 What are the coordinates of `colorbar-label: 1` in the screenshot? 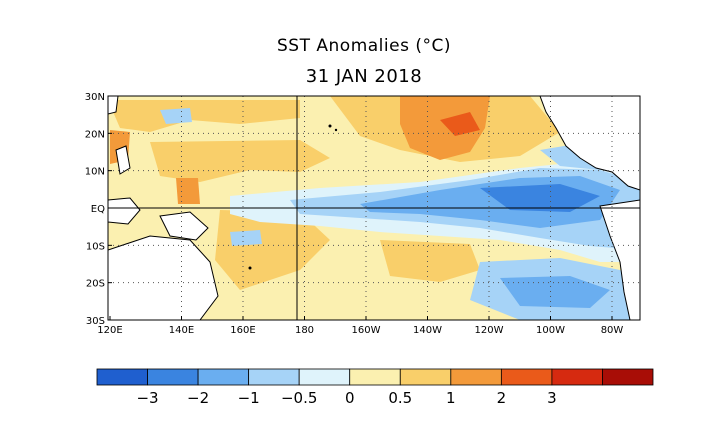 It's located at (451, 398).